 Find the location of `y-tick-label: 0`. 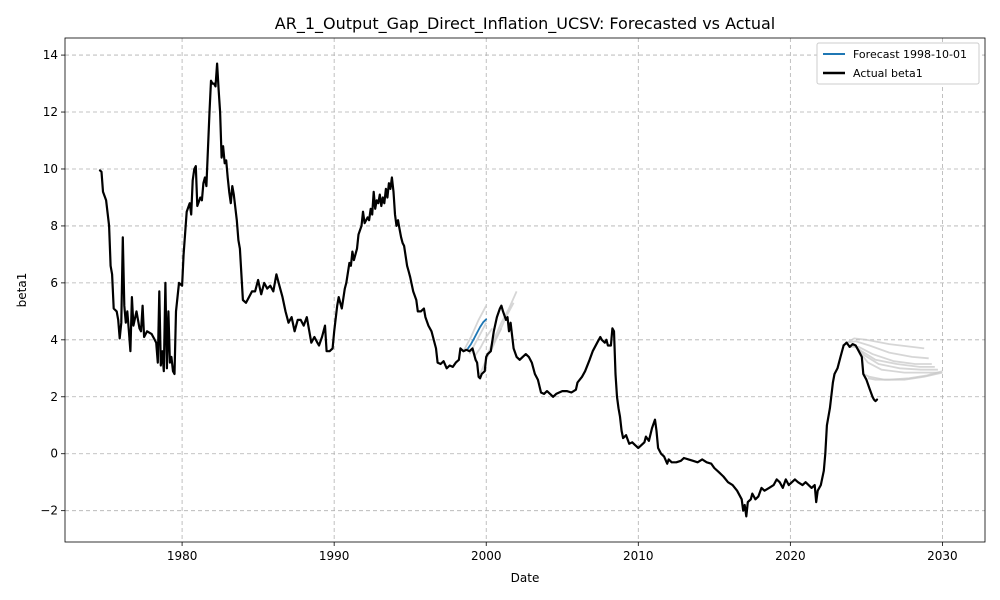

y-tick-label: 0 is located at coordinates (54, 454).